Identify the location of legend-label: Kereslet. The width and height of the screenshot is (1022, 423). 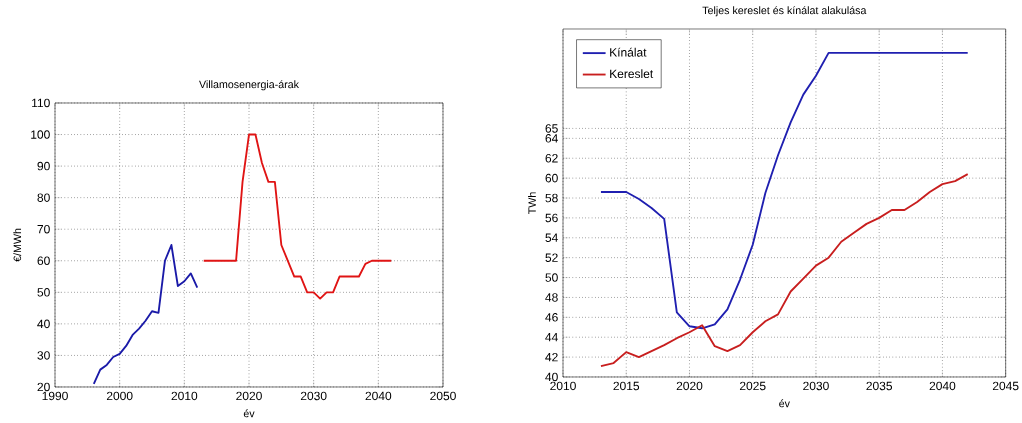
(632, 74).